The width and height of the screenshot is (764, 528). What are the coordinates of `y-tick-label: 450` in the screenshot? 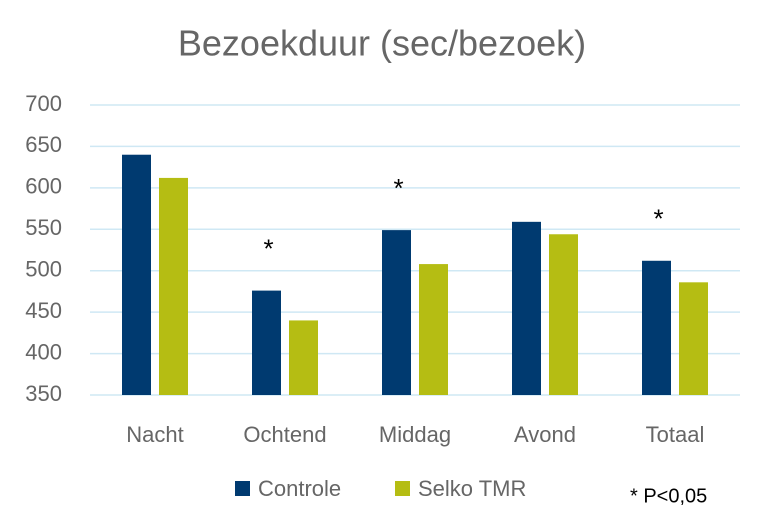 It's located at (43, 310).